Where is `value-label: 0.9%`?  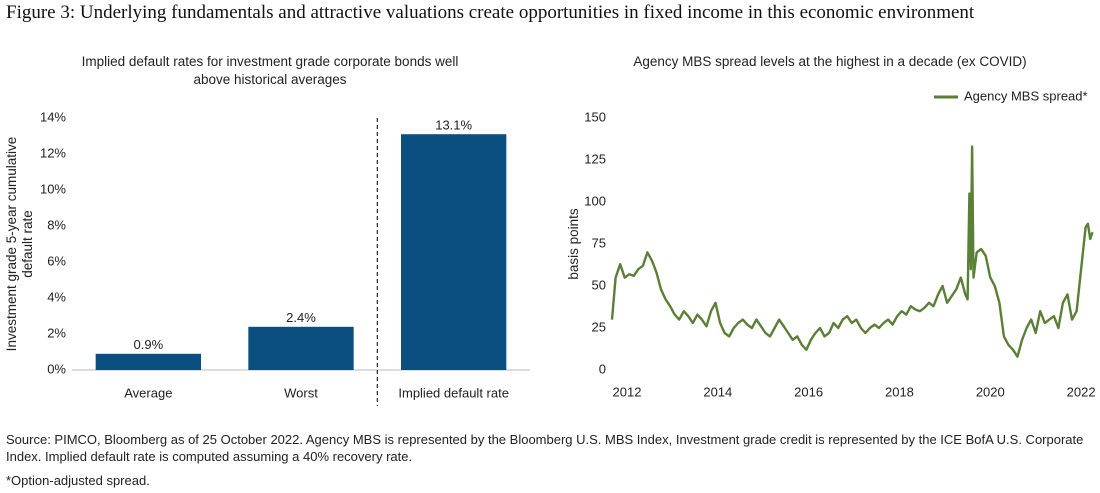 value-label: 0.9% is located at coordinates (149, 344).